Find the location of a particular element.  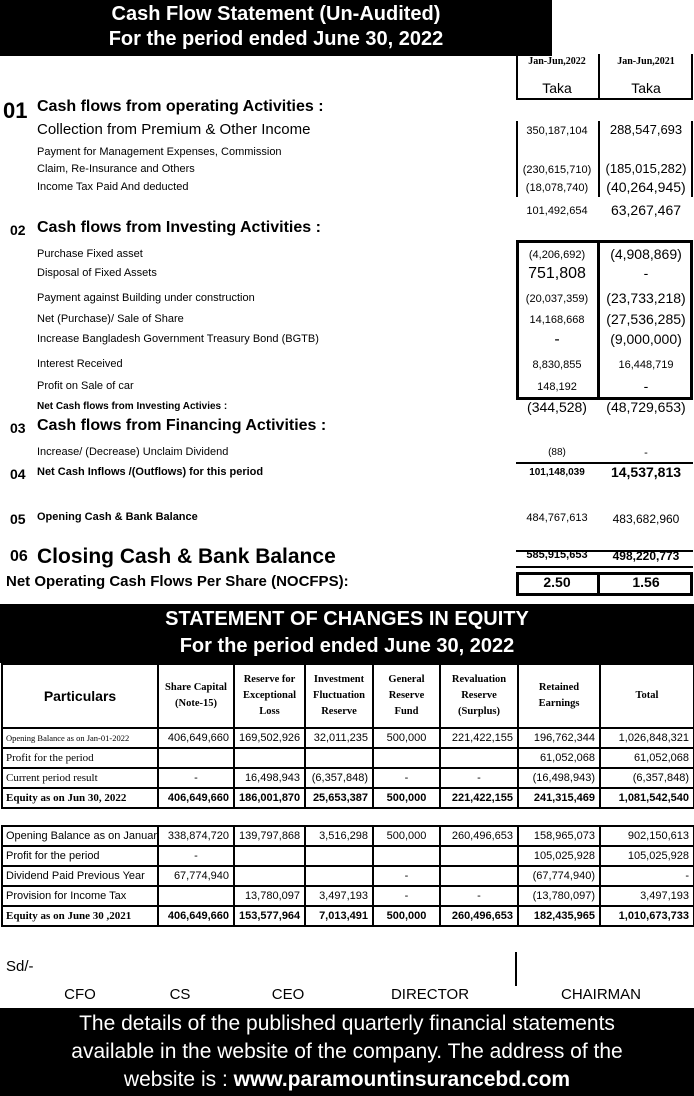

signature: CEO is located at coordinates (288, 994).